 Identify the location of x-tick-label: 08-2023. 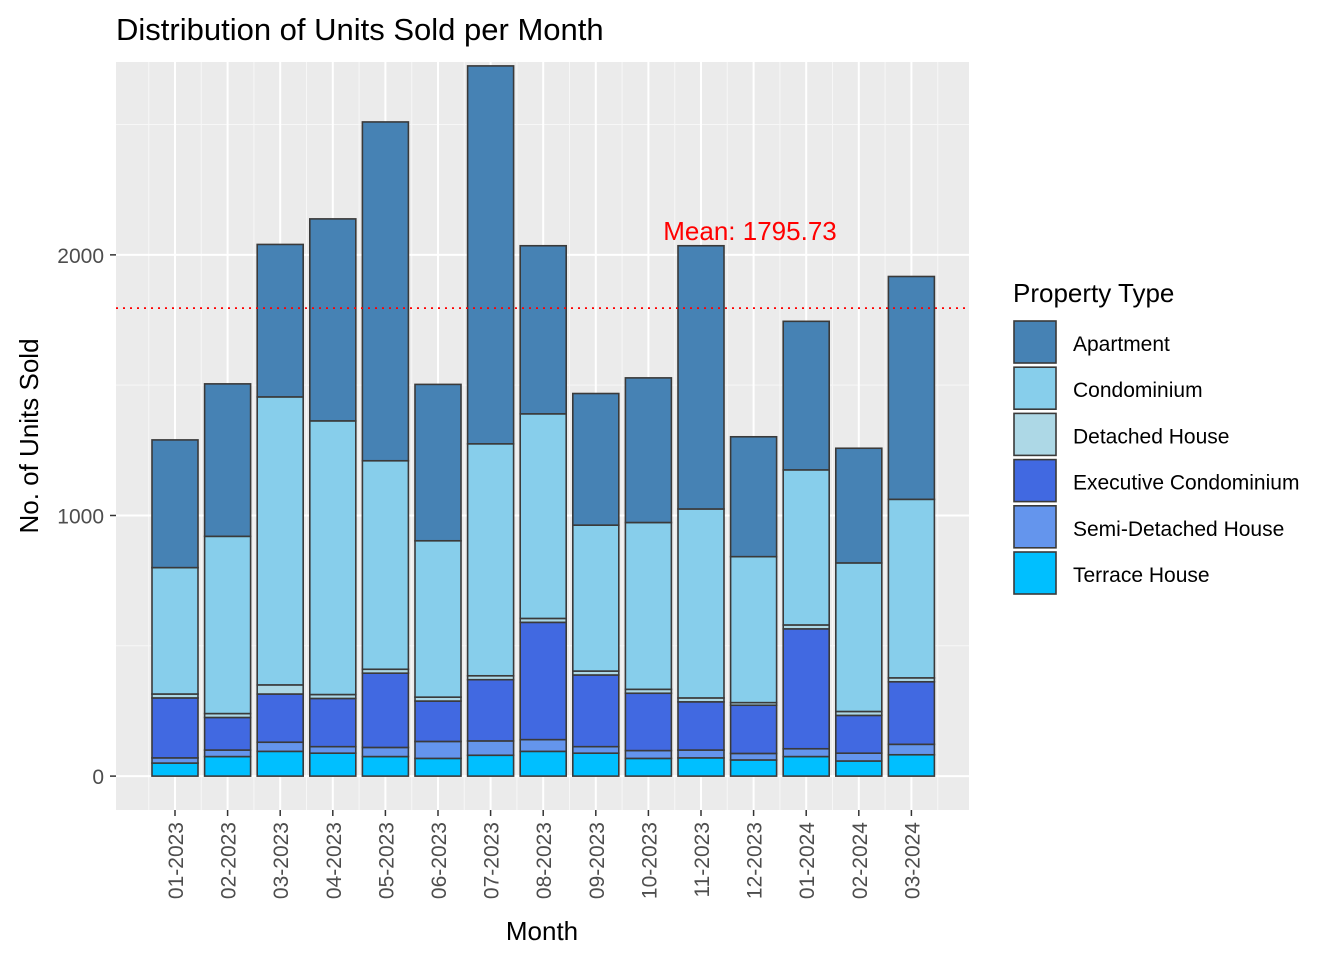
(544, 860).